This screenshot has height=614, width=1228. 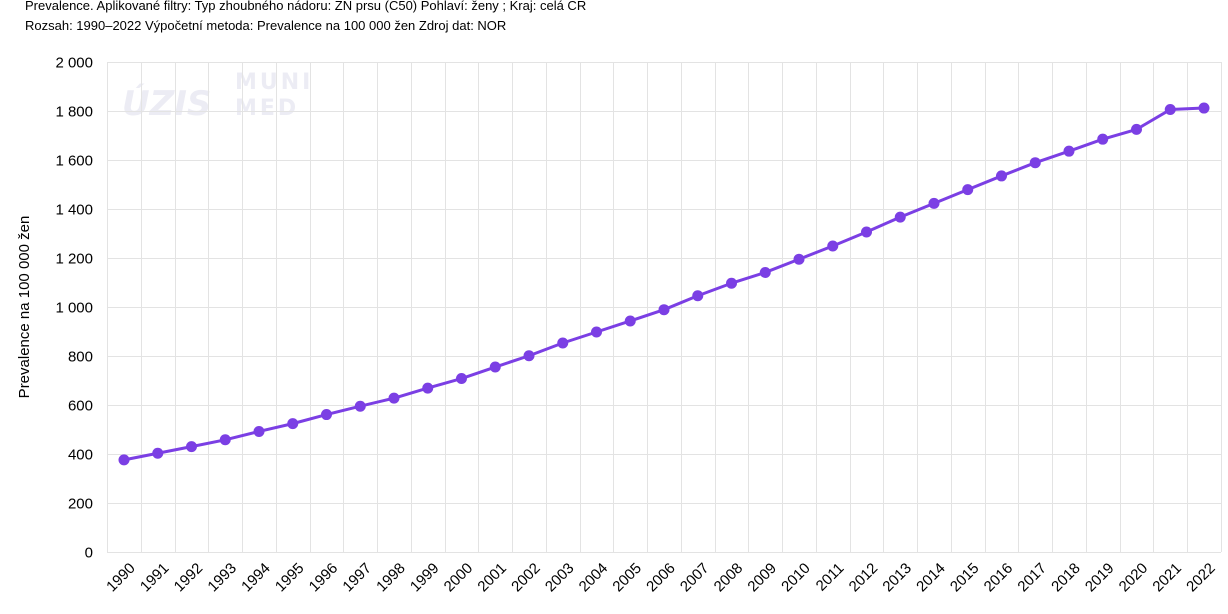 What do you see at coordinates (89, 553) in the screenshot?
I see `y-tick-label: 0` at bounding box center [89, 553].